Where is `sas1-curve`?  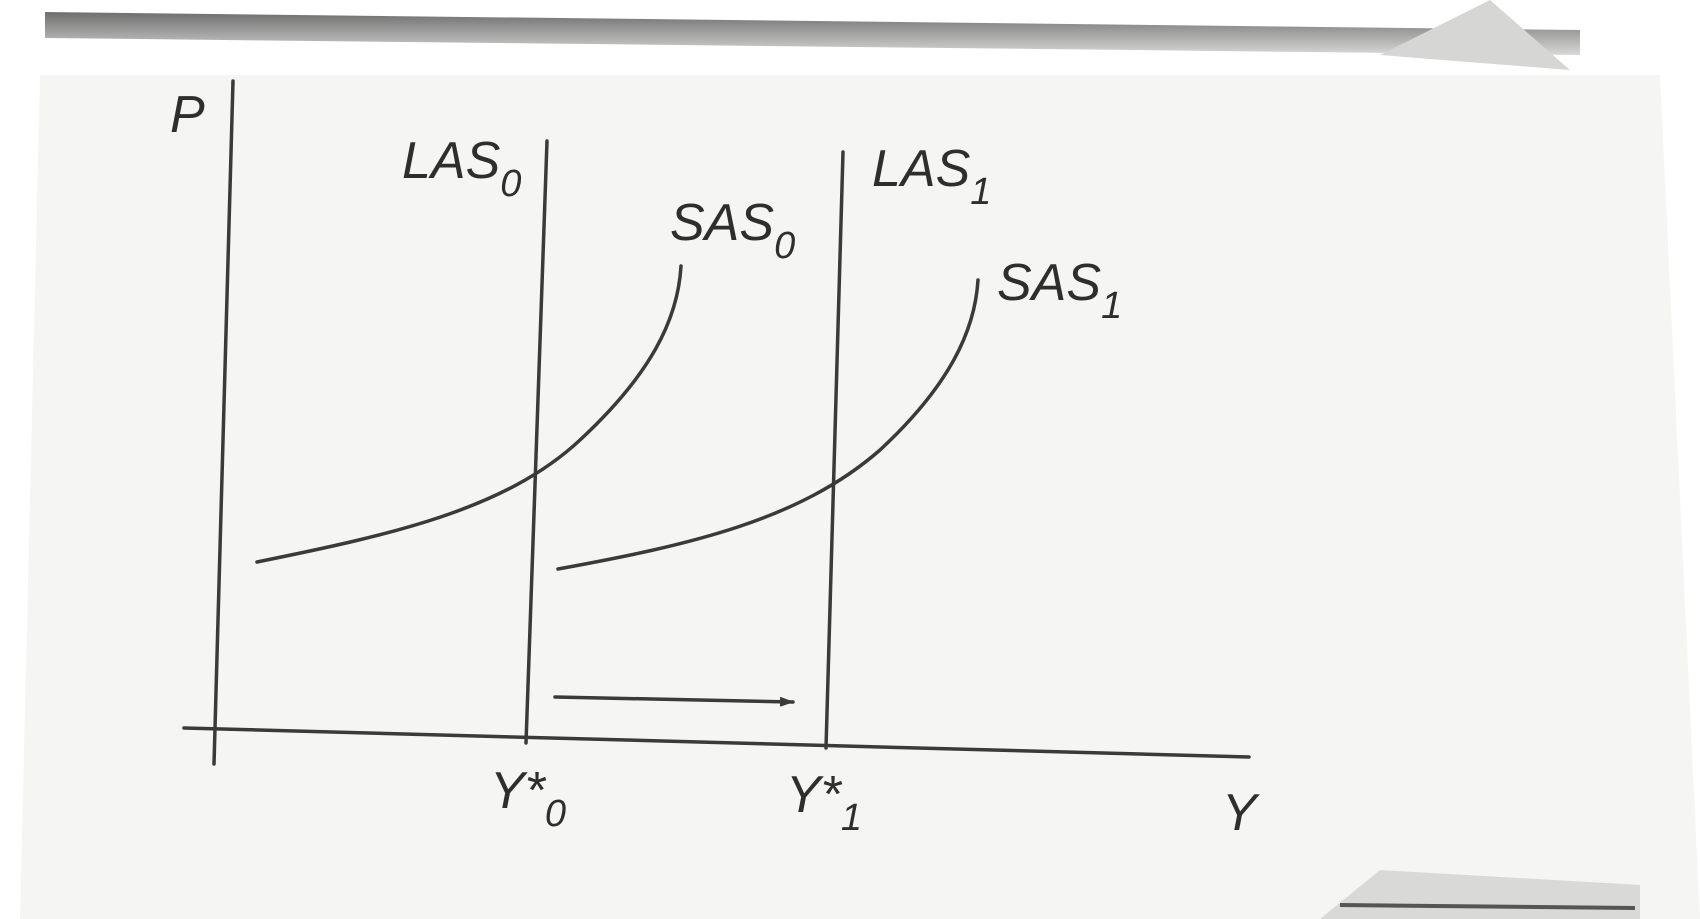 sas1-curve is located at coordinates (768, 424).